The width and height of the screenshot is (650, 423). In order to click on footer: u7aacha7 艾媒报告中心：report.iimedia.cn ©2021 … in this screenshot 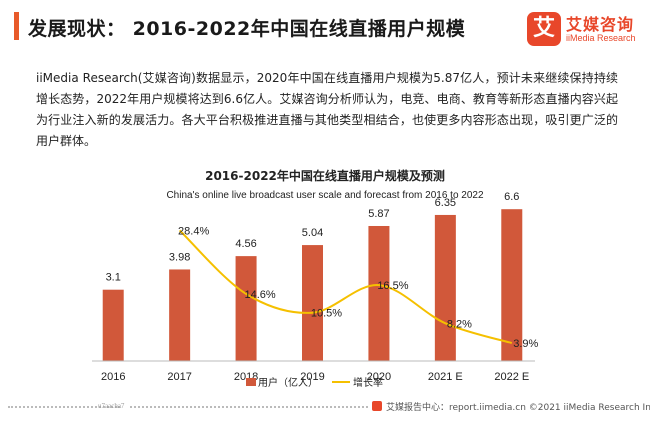, I will do `click(325, 410)`.